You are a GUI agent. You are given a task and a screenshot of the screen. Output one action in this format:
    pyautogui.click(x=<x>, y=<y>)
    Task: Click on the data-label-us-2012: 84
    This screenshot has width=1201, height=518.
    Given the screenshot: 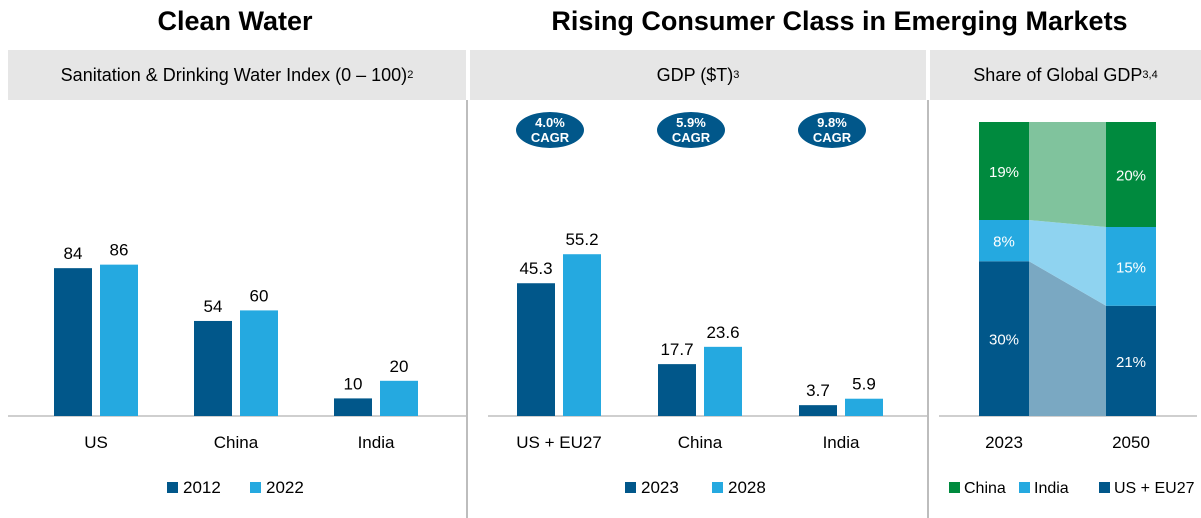 What is the action you would take?
    pyautogui.click(x=73, y=253)
    